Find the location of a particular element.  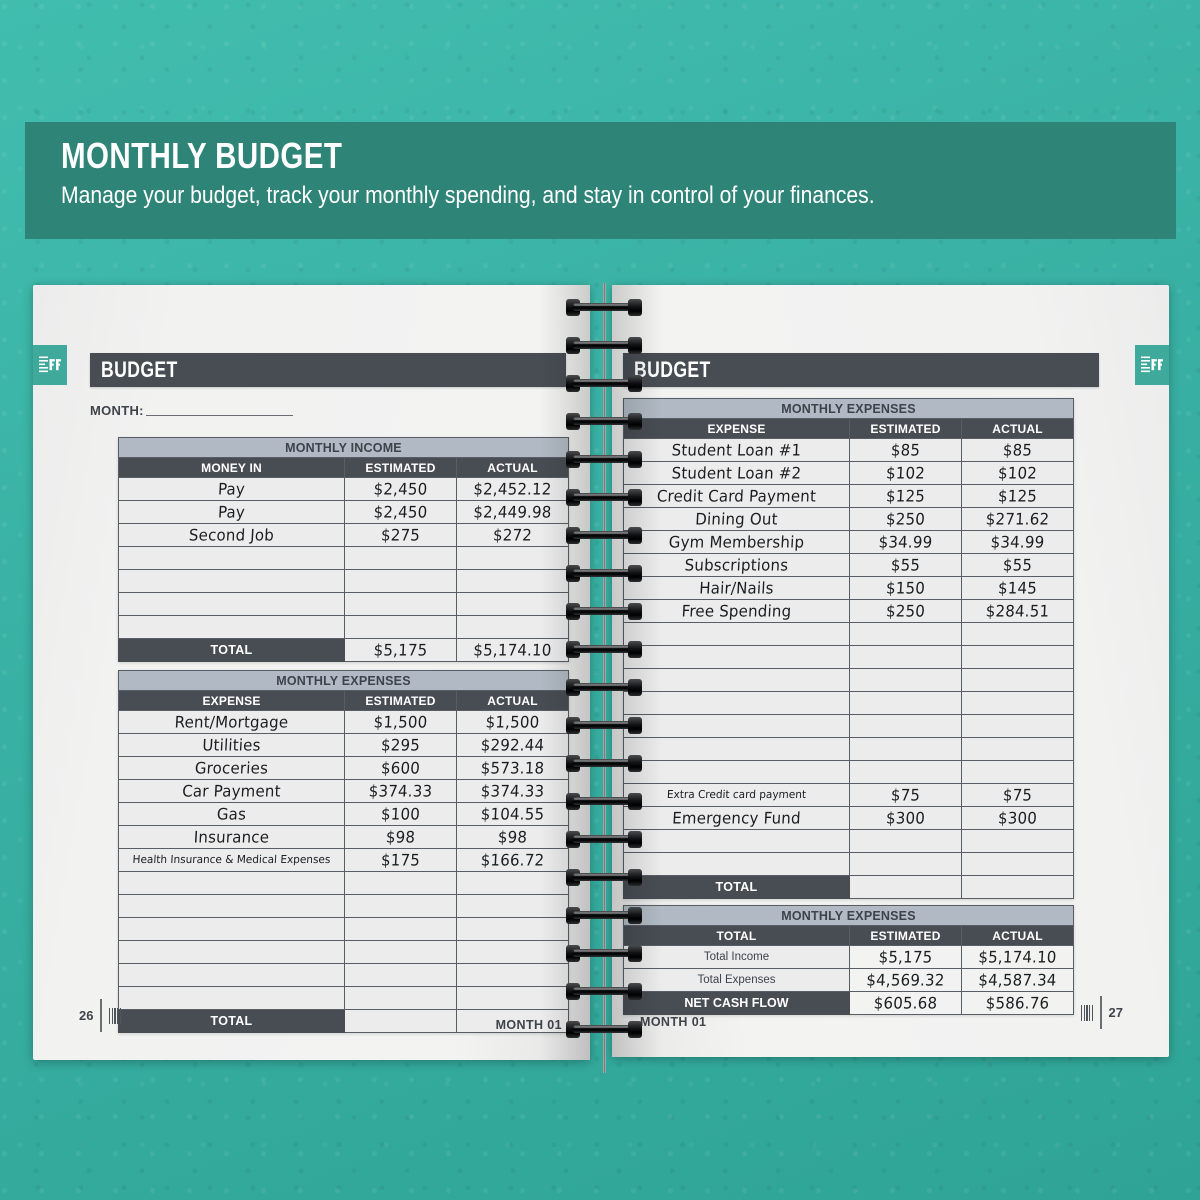

summary-row: Total Income $5,175 $5,174.10 is located at coordinates (849, 957).